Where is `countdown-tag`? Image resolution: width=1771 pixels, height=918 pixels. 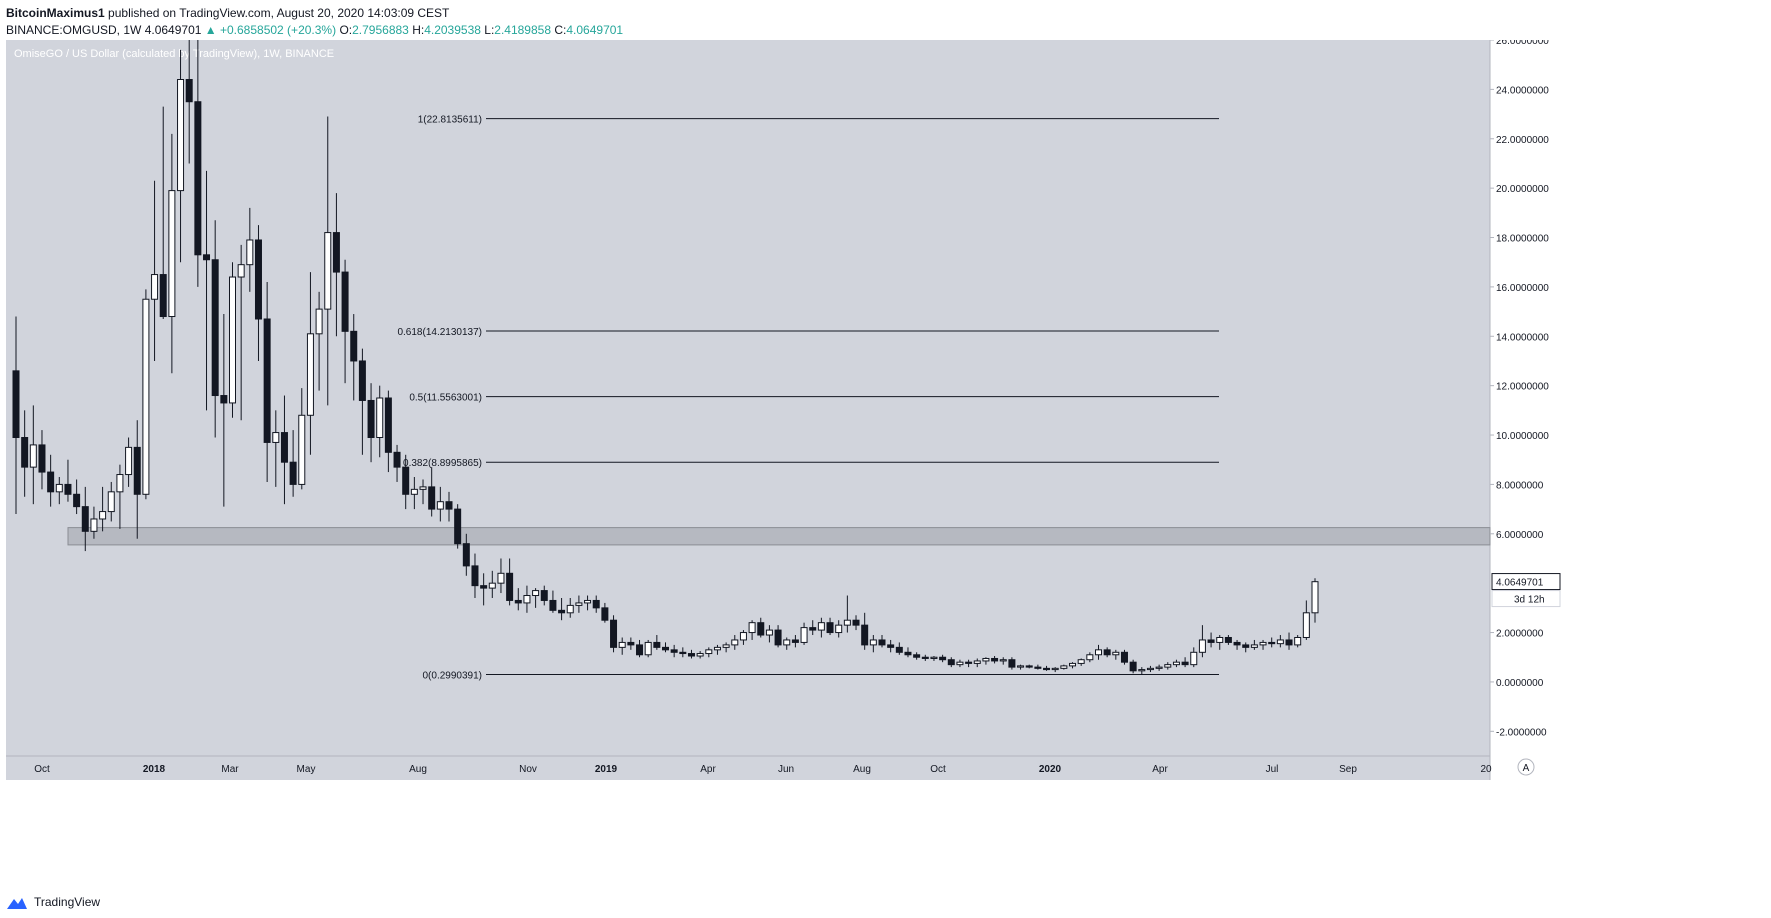
countdown-tag is located at coordinates (1526, 599).